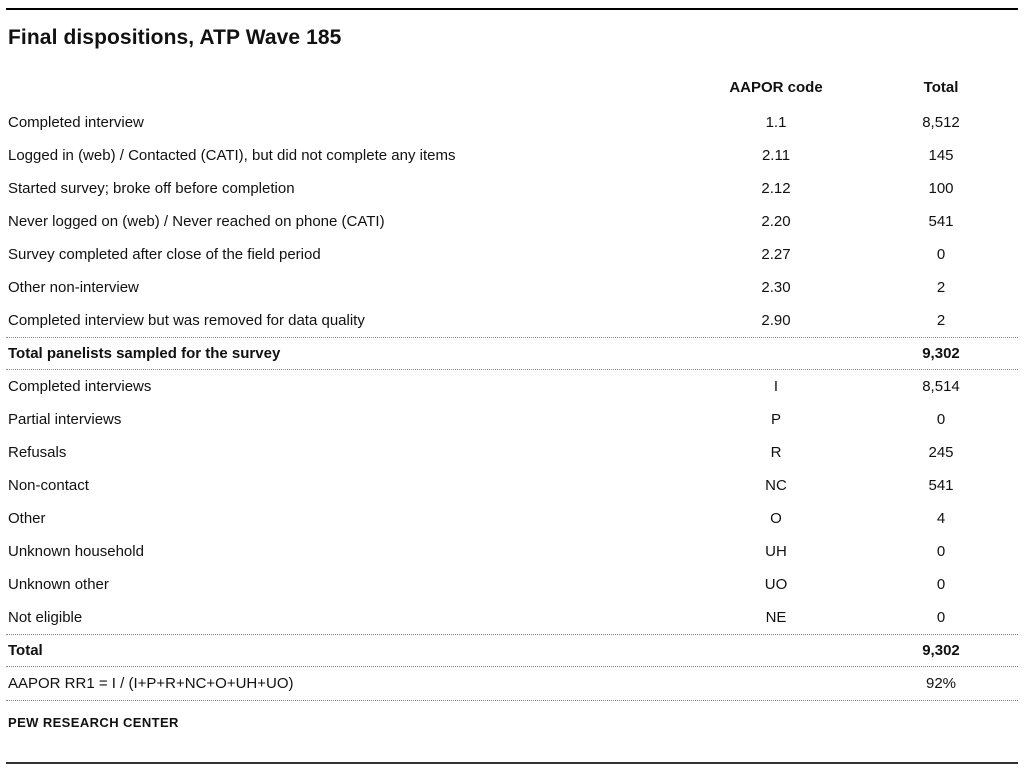 Image resolution: width=1024 pixels, height=776 pixels. What do you see at coordinates (941, 87) in the screenshot?
I see `header-total: Total` at bounding box center [941, 87].